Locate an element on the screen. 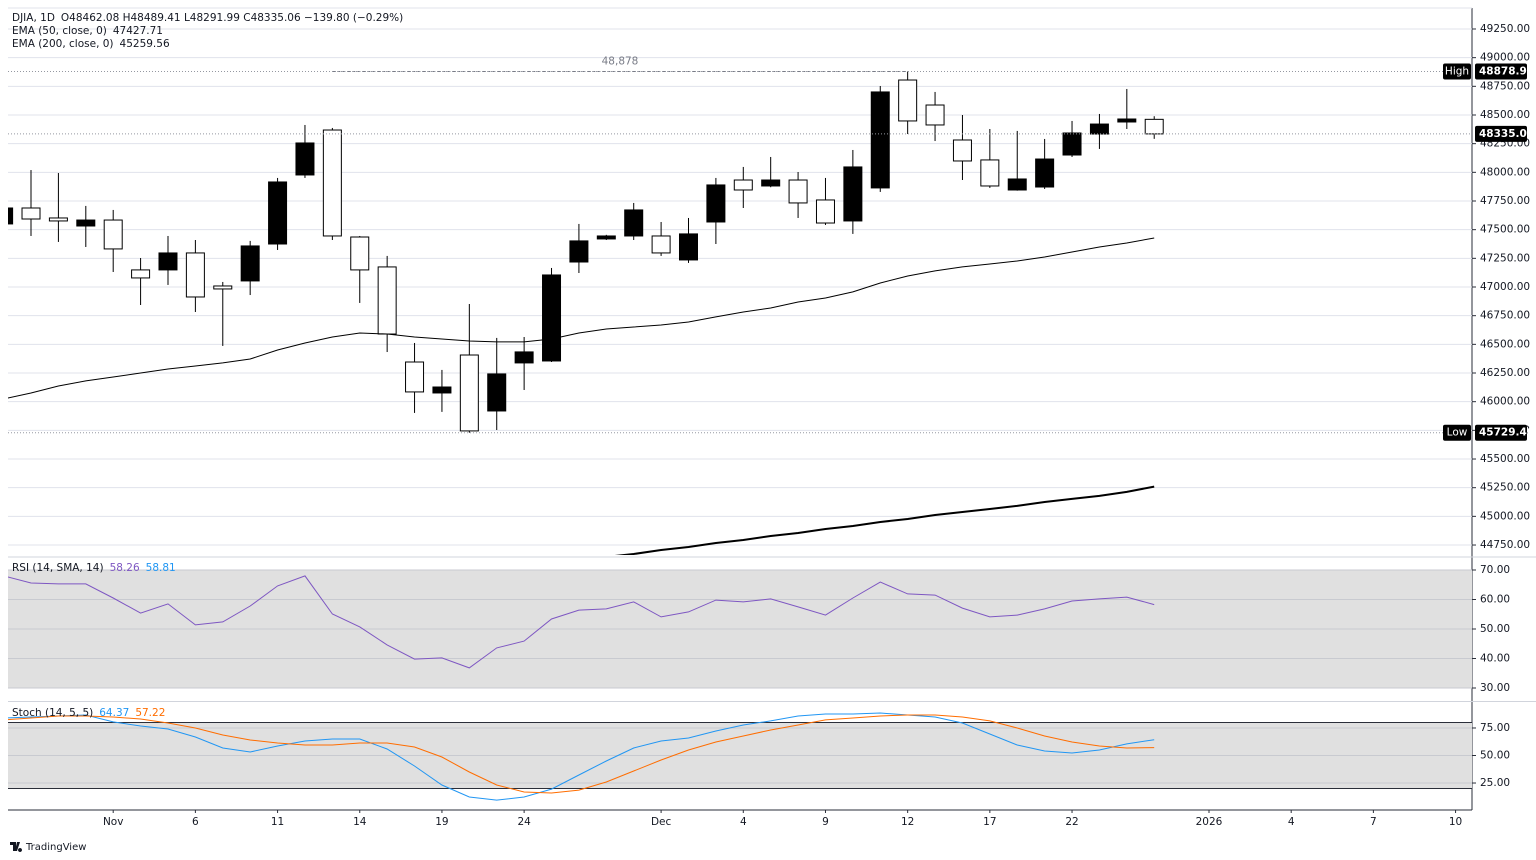 The height and width of the screenshot is (860, 1536). y-tick-label: 48750.00 is located at coordinates (1505, 86).